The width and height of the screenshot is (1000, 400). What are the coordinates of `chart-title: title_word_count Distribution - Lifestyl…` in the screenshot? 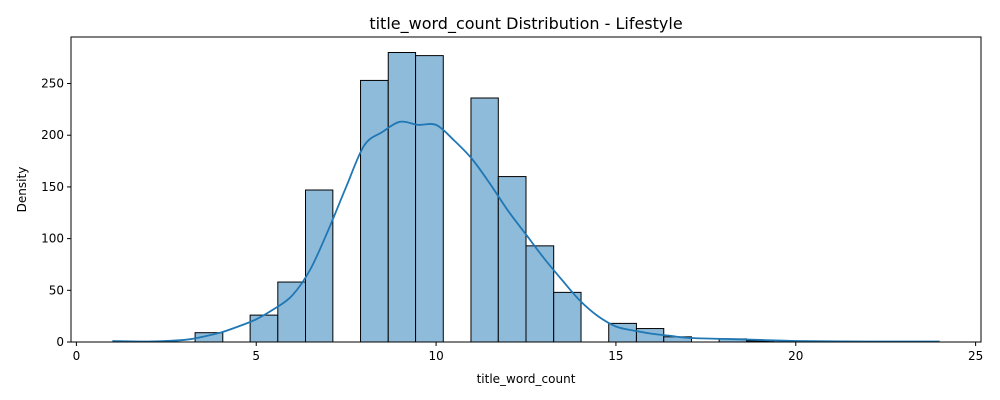 It's located at (525, 24).